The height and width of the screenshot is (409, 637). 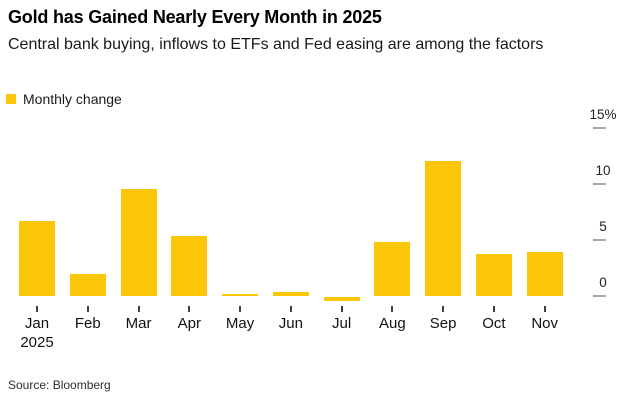 I want to click on y-axis-tick-label: 5, so click(x=603, y=226).